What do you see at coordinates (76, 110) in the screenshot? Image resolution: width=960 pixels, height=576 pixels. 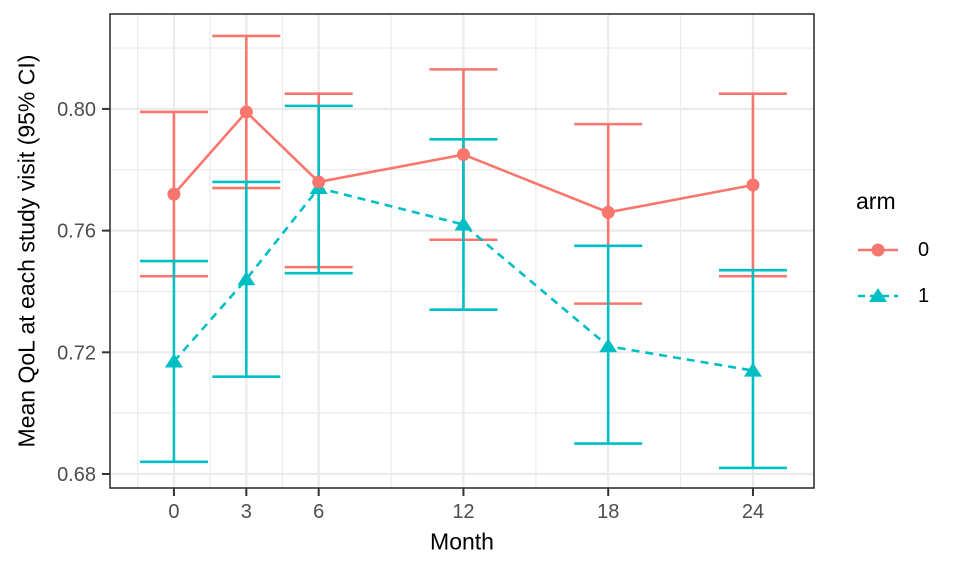 I see `y-tick-label: 0.80` at bounding box center [76, 110].